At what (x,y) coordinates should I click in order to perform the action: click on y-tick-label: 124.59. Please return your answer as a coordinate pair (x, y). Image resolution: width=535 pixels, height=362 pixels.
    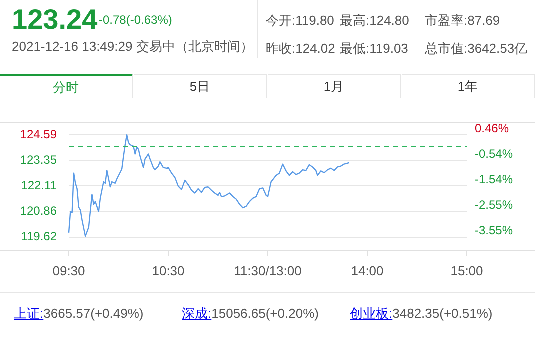
    Looking at the image, I should click on (39, 134).